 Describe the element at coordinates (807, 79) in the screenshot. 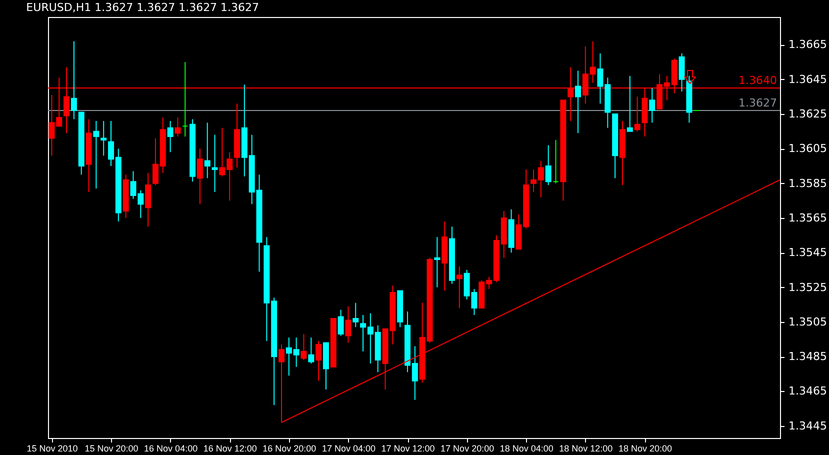

I see `y-tick-label: 1.3645` at that location.